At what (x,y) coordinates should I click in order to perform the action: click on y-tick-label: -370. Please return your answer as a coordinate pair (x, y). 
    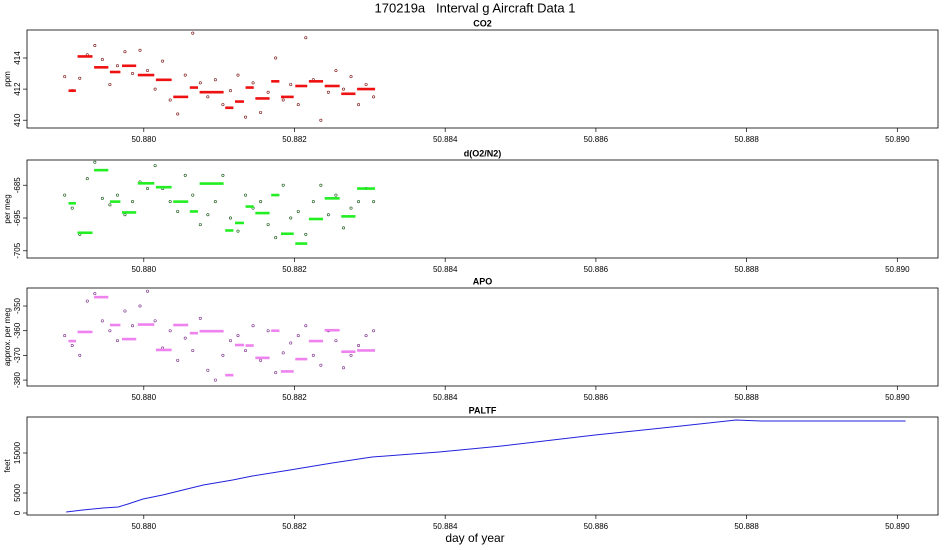
    Looking at the image, I should click on (17, 355).